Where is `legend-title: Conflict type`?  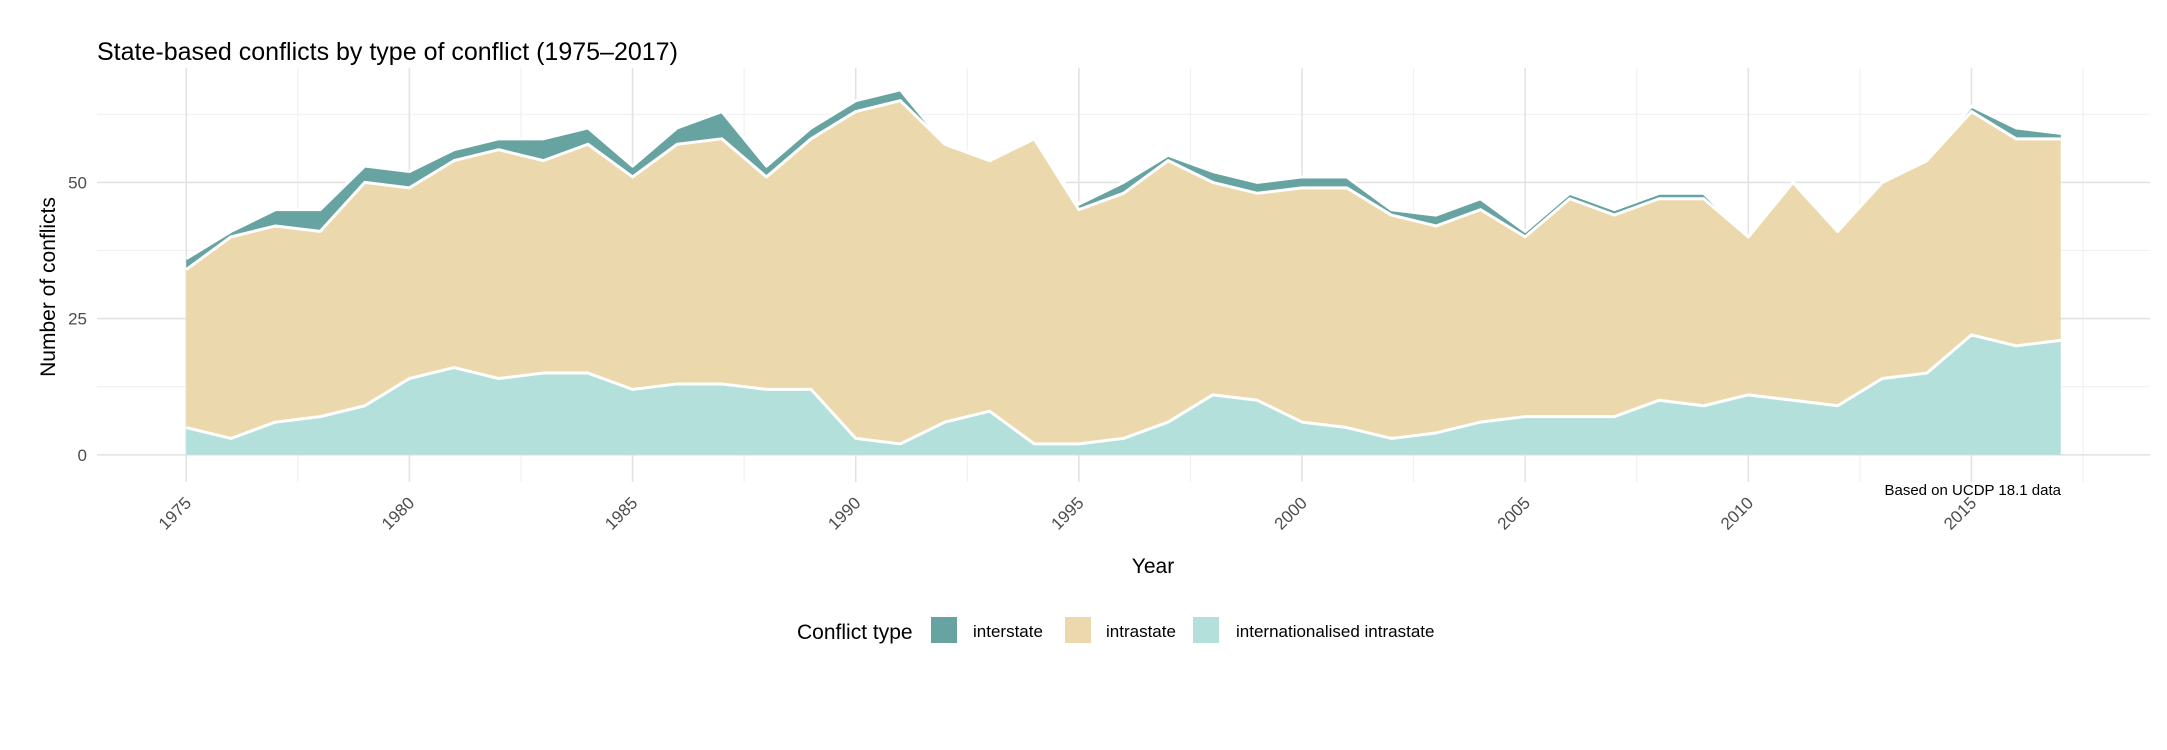 legend-title: Conflict type is located at coordinates (855, 632).